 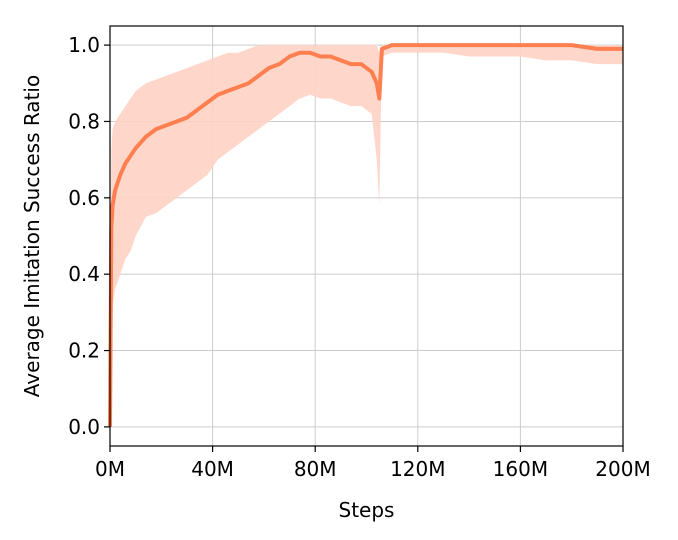 I want to click on x-tick-label: 0M, so click(x=110, y=469).